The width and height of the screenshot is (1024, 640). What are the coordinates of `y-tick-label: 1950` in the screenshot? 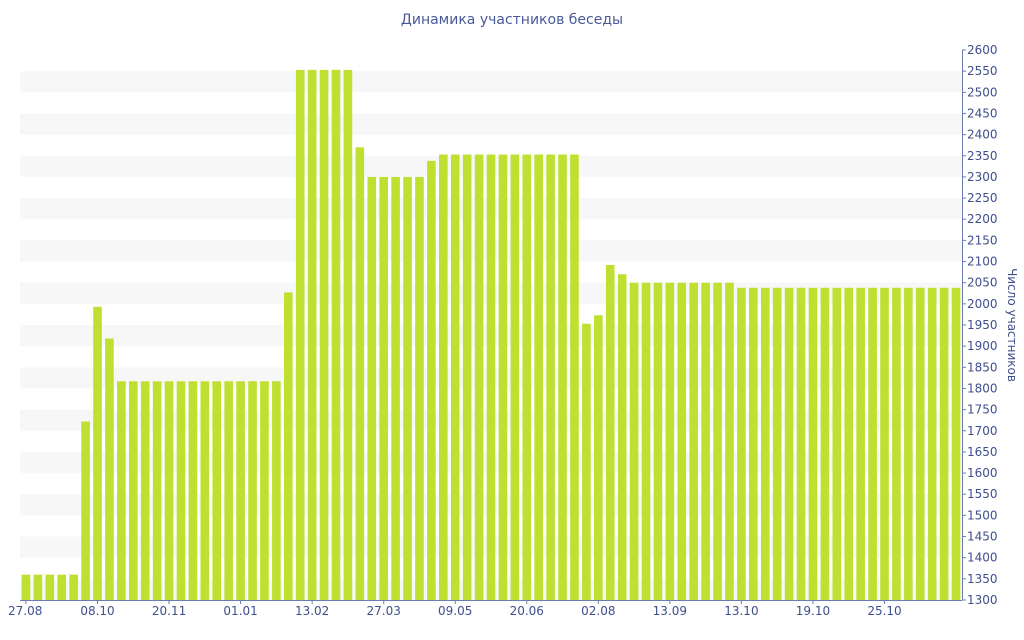 It's located at (982, 325).